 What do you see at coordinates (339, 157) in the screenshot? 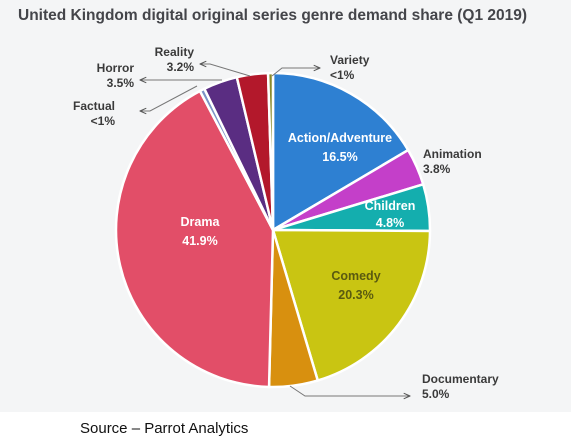
I see `slice-value-action-adventure: 16.5%` at bounding box center [339, 157].